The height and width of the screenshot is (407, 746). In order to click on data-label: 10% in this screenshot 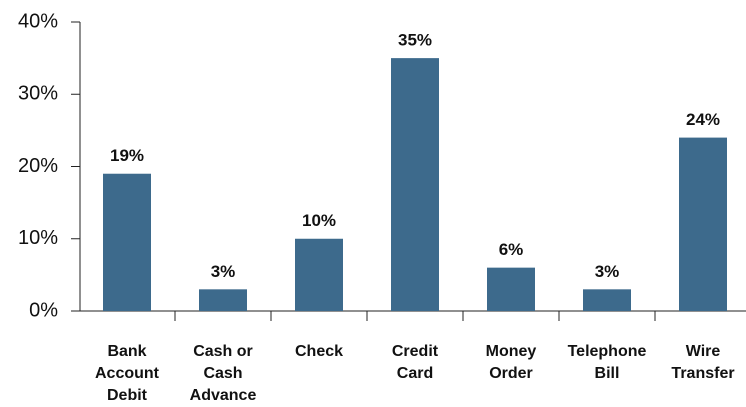, I will do `click(319, 220)`.